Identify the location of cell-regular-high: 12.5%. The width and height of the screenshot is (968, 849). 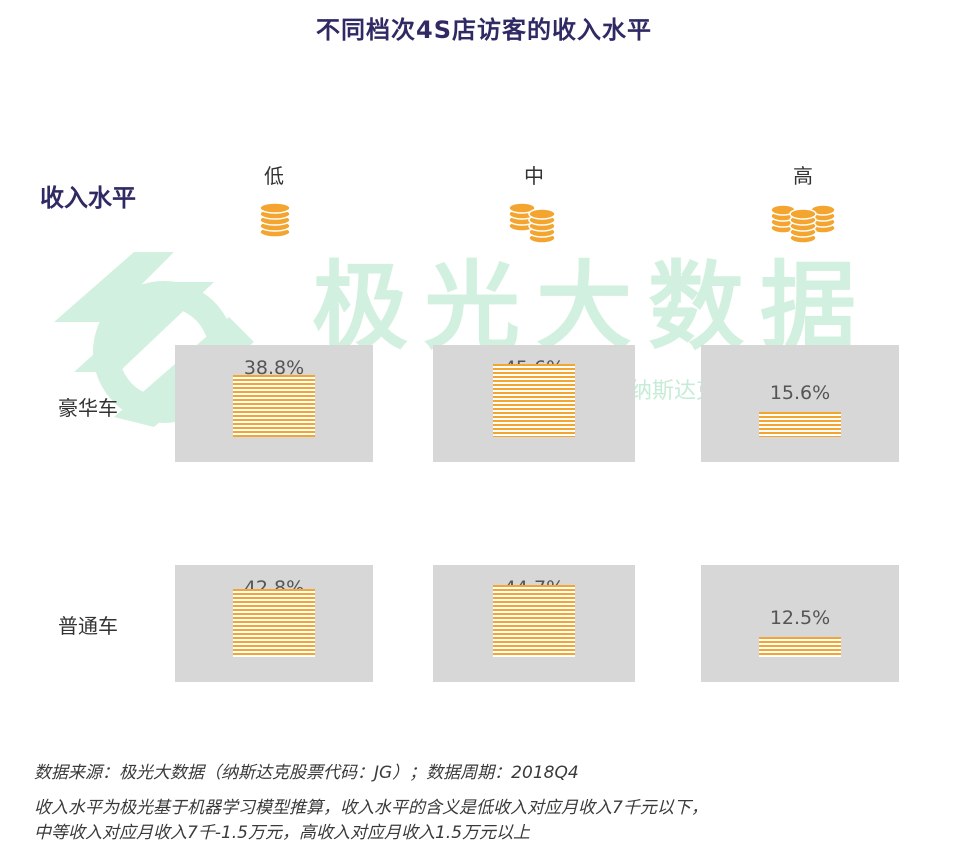
(800, 623).